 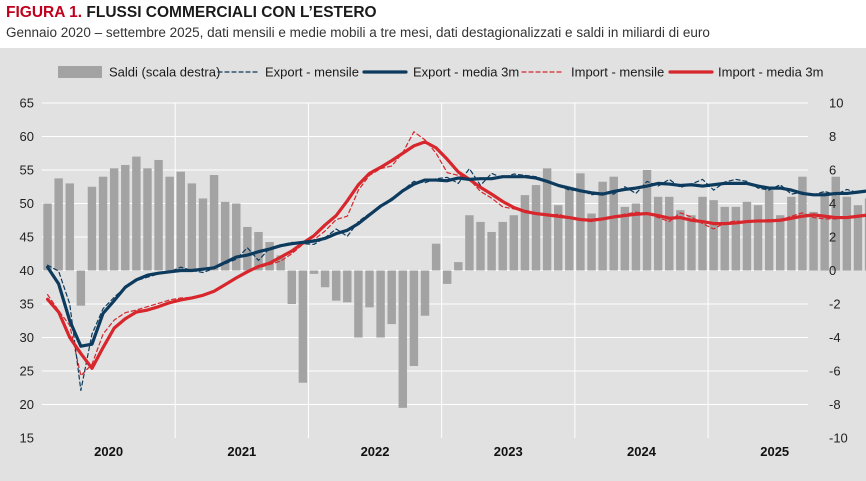 What do you see at coordinates (27, 337) in the screenshot?
I see `y-left-tick-label: 30` at bounding box center [27, 337].